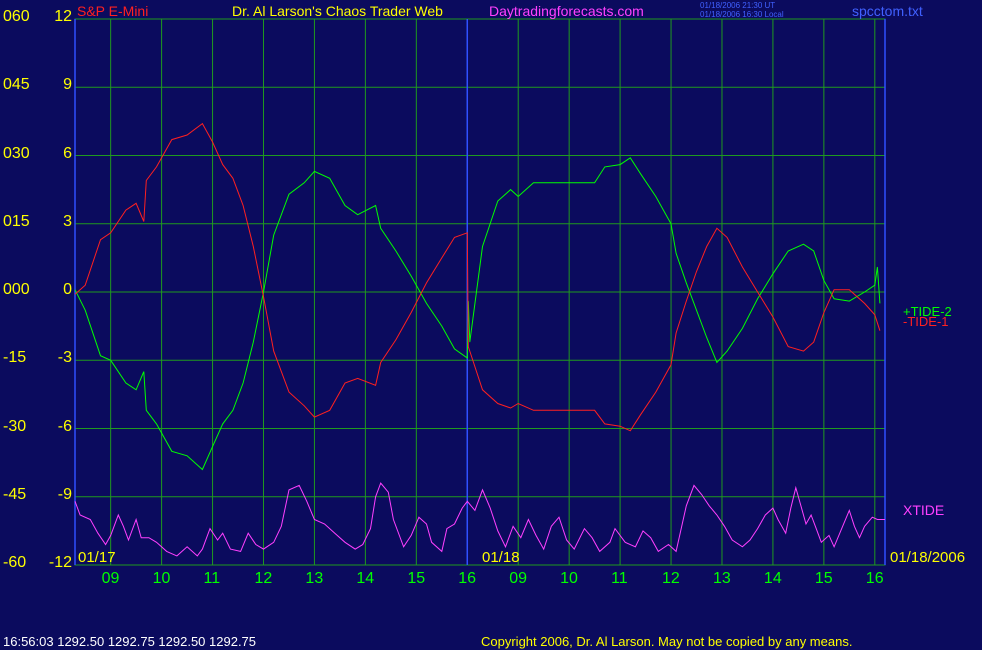 The height and width of the screenshot is (650, 982). Describe the element at coordinates (130, 641) in the screenshot. I see `quote-line: 16:56:03 1292.50 1292.75 1292.50 1292.75` at that location.